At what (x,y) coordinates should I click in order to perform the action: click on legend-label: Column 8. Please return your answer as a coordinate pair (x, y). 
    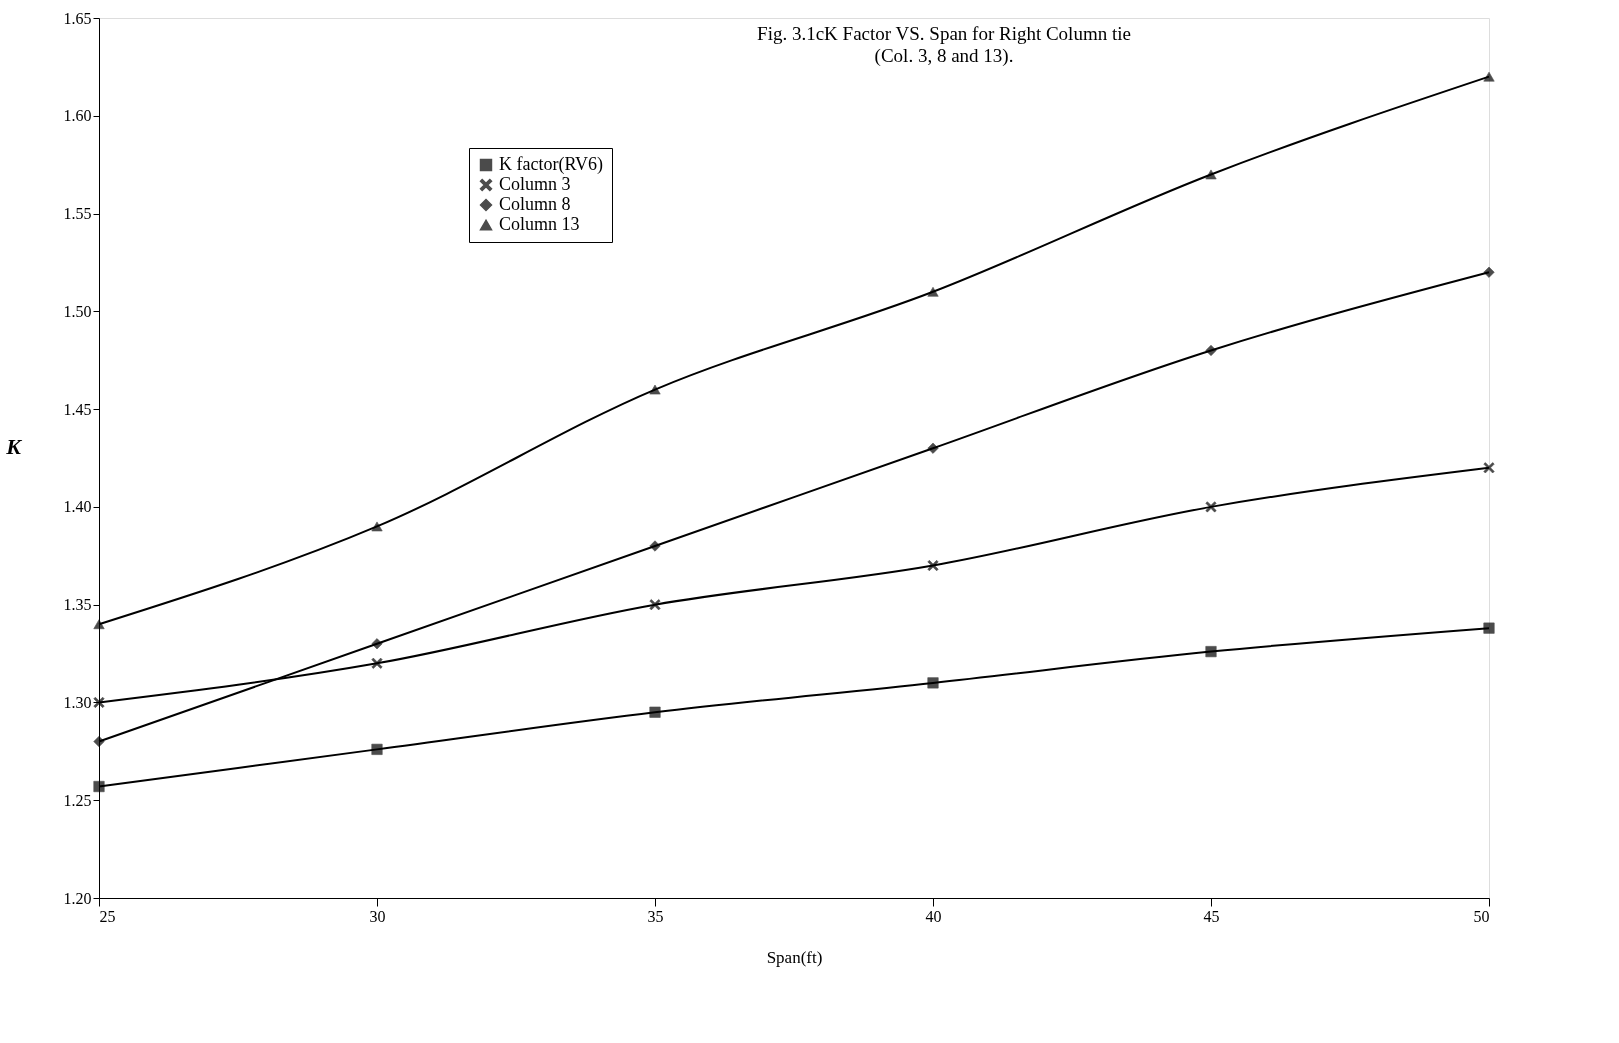
    Looking at the image, I should click on (535, 204).